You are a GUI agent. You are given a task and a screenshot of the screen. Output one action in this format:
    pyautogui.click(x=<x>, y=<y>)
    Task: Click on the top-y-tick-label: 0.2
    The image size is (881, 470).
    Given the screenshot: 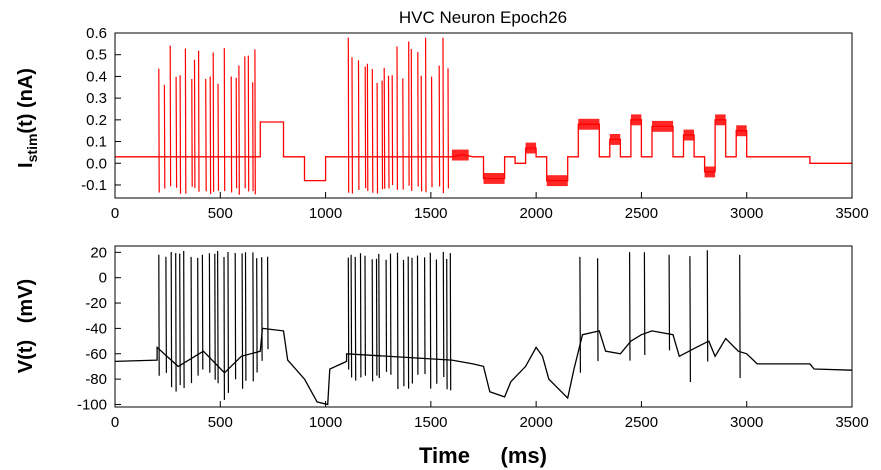 What is the action you would take?
    pyautogui.click(x=96, y=120)
    